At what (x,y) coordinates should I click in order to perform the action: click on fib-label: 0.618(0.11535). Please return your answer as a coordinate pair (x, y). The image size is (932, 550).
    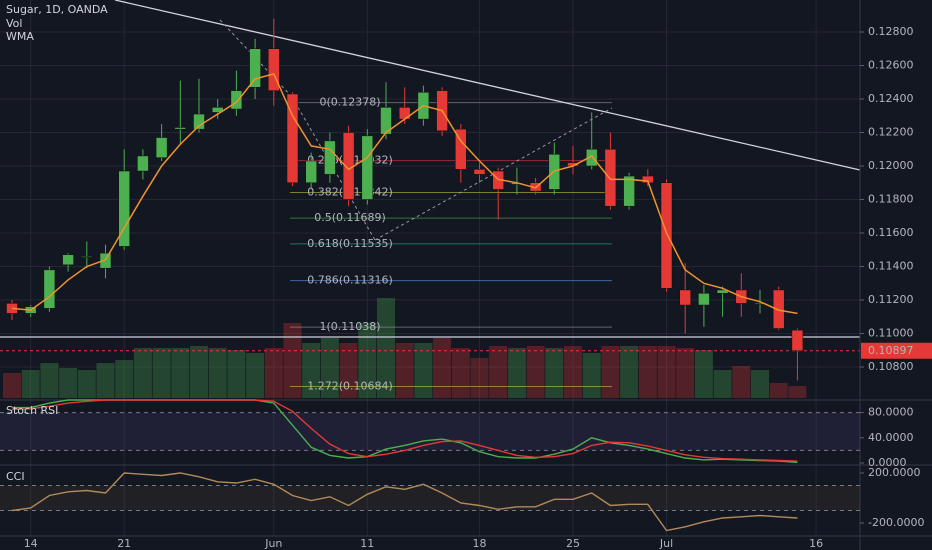
    Looking at the image, I should click on (350, 243).